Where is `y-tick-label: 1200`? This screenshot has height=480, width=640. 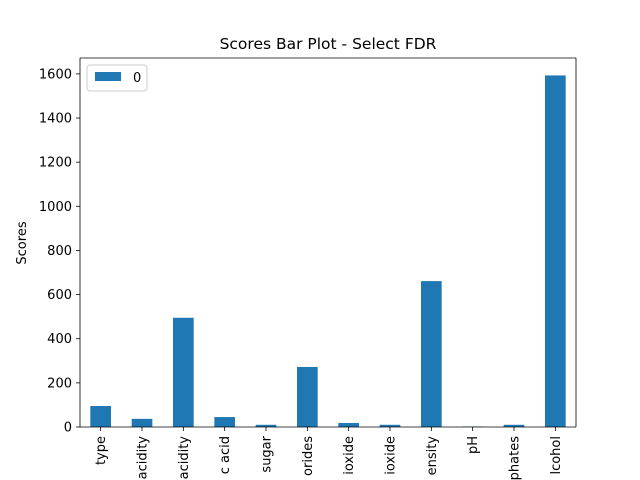 y-tick-label: 1200 is located at coordinates (55, 163).